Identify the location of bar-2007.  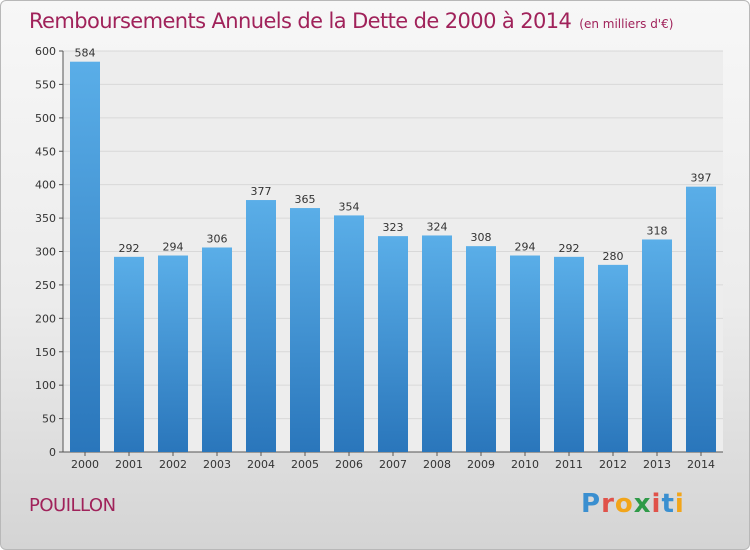
(393, 344).